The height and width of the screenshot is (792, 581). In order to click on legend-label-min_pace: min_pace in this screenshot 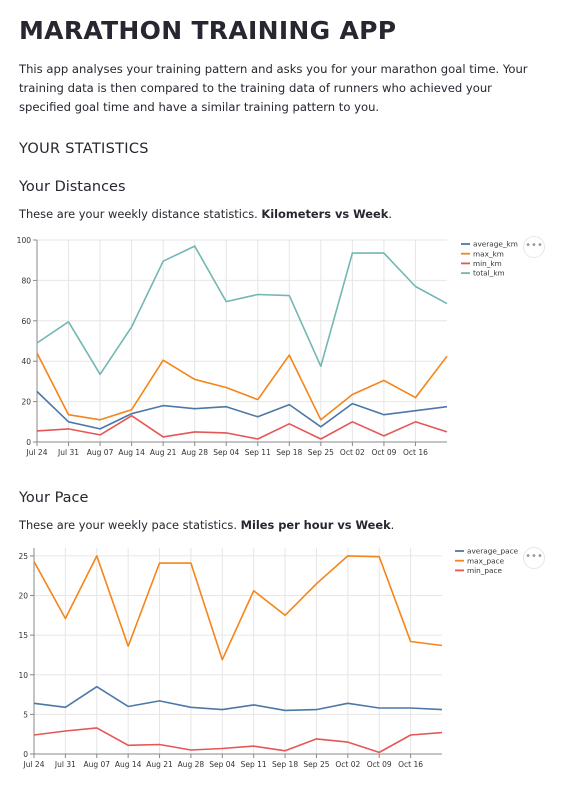, I will do `click(485, 570)`.